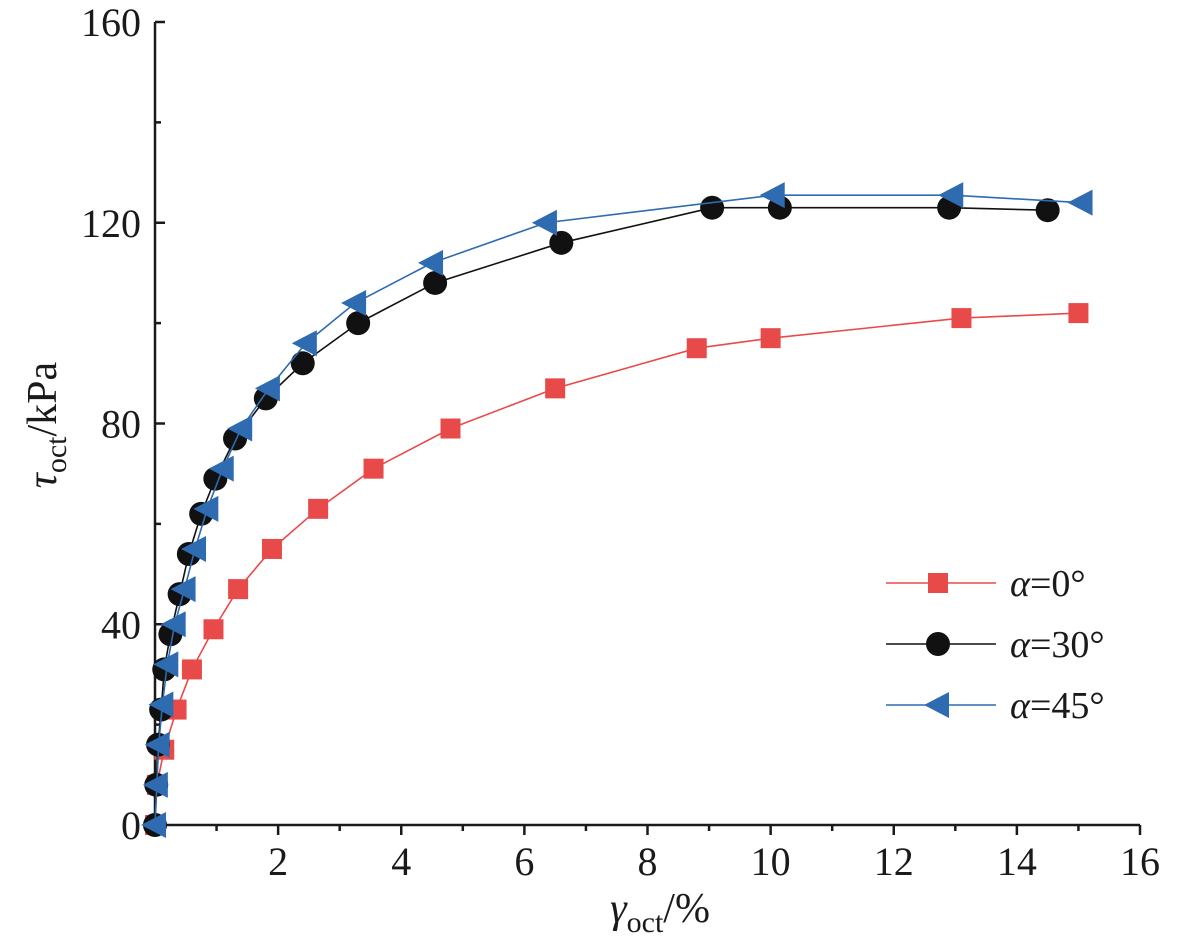  I want to click on y-tick-label: 0, so click(131, 825).